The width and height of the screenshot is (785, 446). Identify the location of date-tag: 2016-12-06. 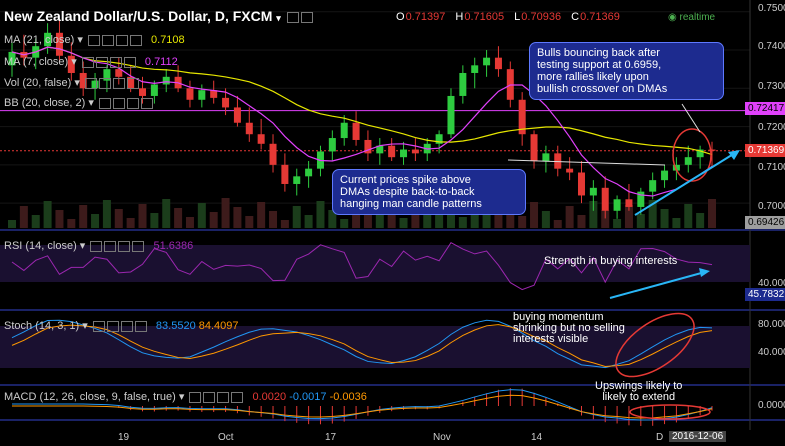
(698, 436).